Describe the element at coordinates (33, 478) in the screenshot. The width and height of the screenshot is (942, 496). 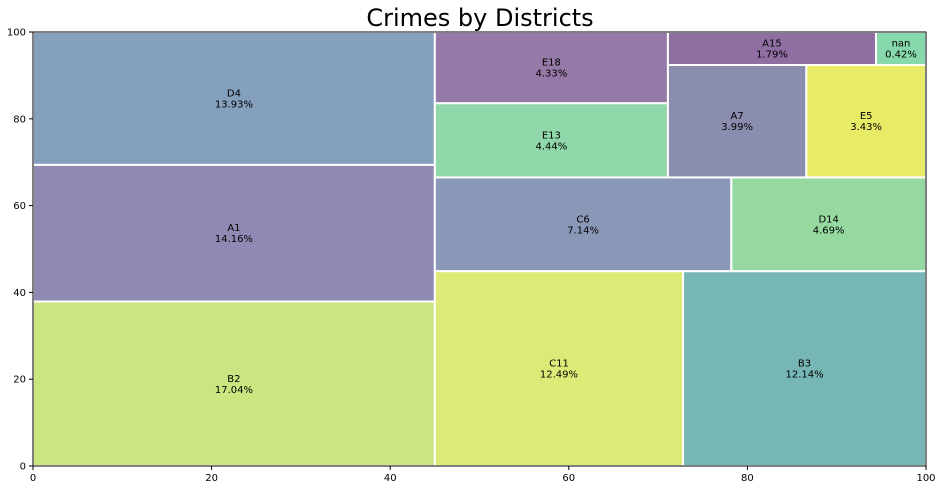
I see `x-tick-label: 0` at that location.